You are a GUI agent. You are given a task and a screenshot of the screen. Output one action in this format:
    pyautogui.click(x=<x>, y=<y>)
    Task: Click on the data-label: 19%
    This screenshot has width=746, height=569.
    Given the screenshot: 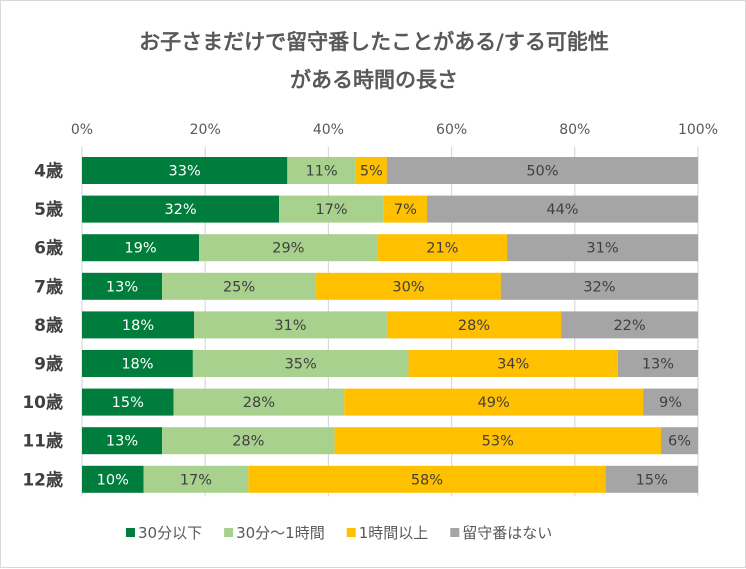 What is the action you would take?
    pyautogui.click(x=140, y=249)
    